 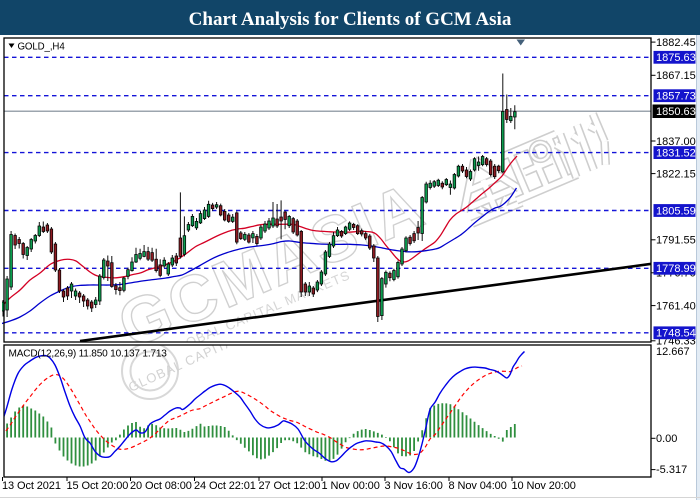 What do you see at coordinates (676, 269) in the screenshot?
I see `svg-text: 1778.99` at bounding box center [676, 269].